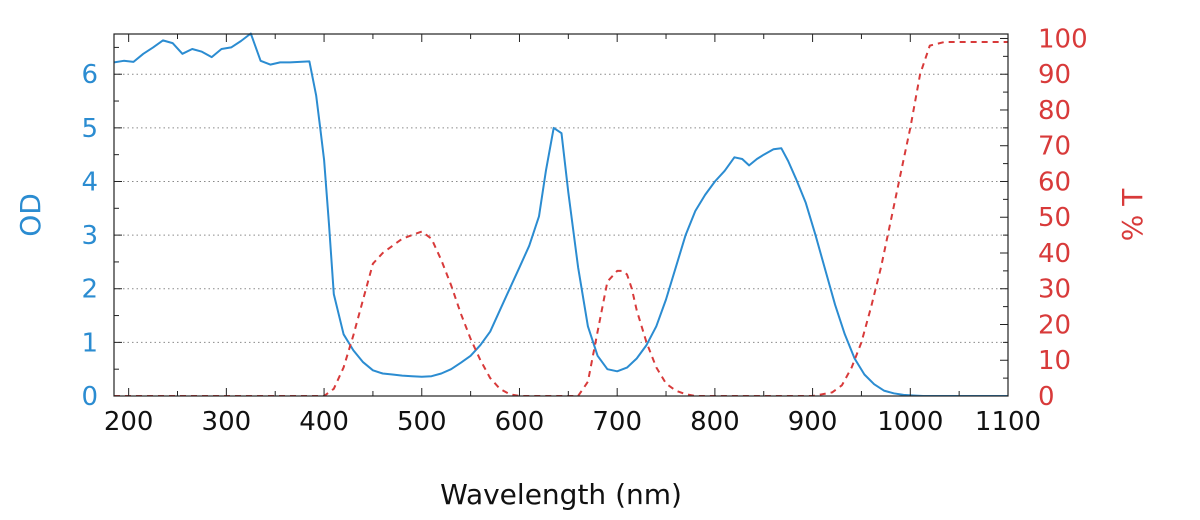 This screenshot has width=1200, height=520. What do you see at coordinates (813, 422) in the screenshot?
I see `x-tick-label: 900` at bounding box center [813, 422].